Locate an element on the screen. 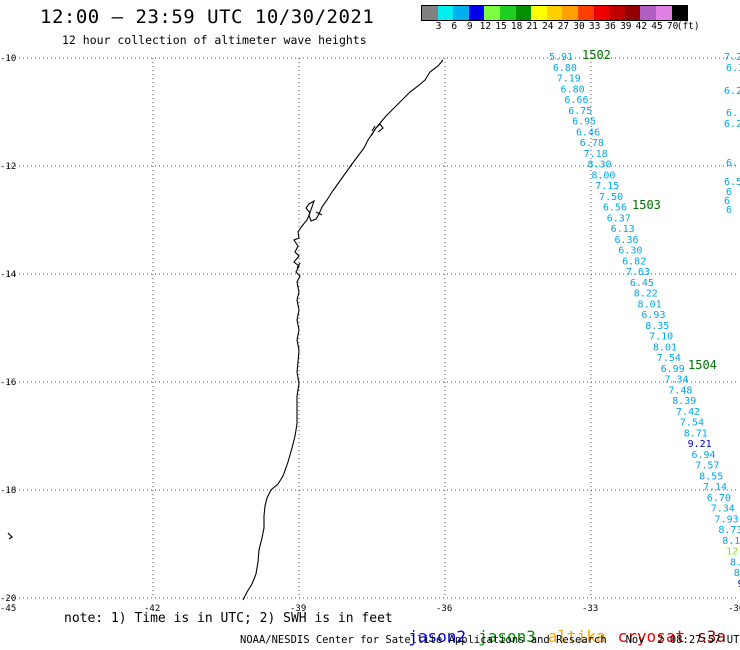 This screenshot has height=650, width=740. track-value: 6.70 is located at coordinates (719, 498).